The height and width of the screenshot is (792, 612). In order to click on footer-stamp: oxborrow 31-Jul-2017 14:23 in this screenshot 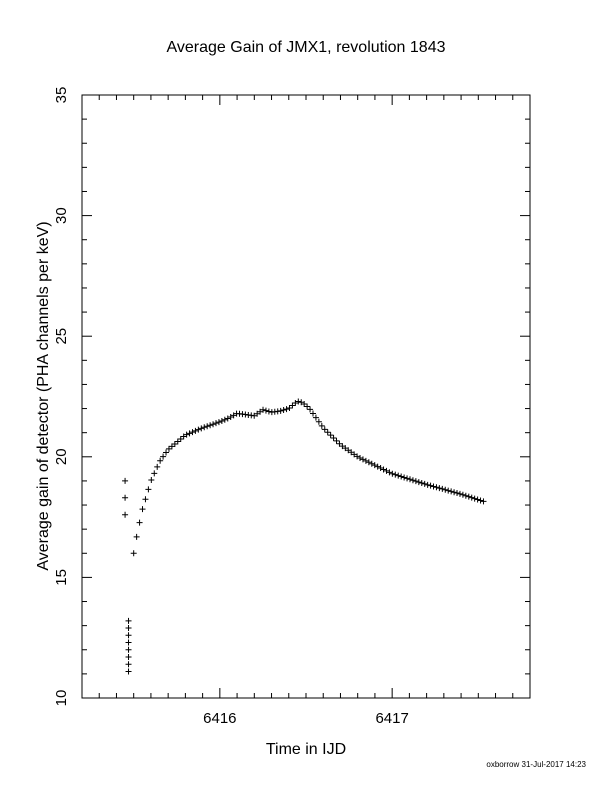, I will do `click(536, 764)`.